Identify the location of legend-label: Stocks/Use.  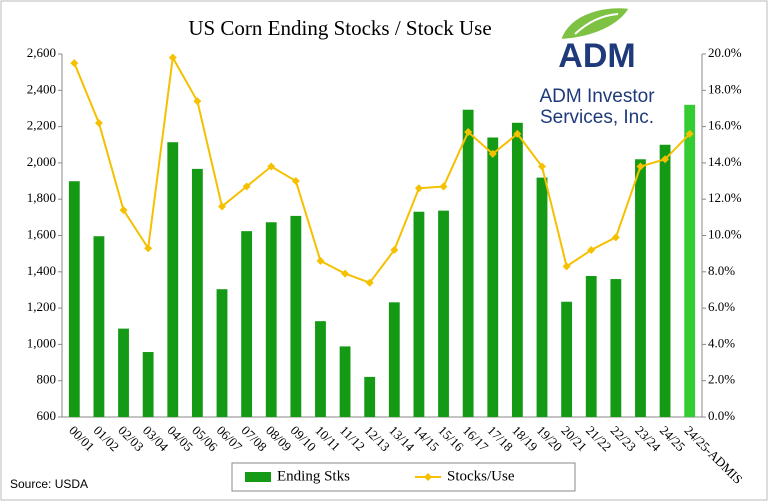
(481, 476).